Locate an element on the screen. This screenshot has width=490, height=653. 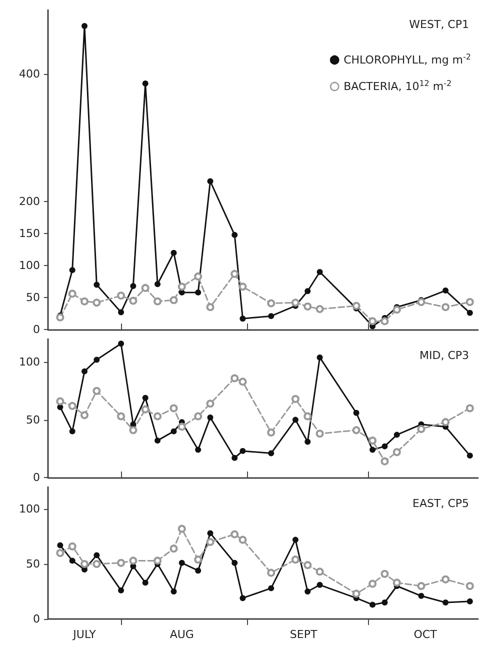
x-tick-label: OCT is located at coordinates (426, 634).